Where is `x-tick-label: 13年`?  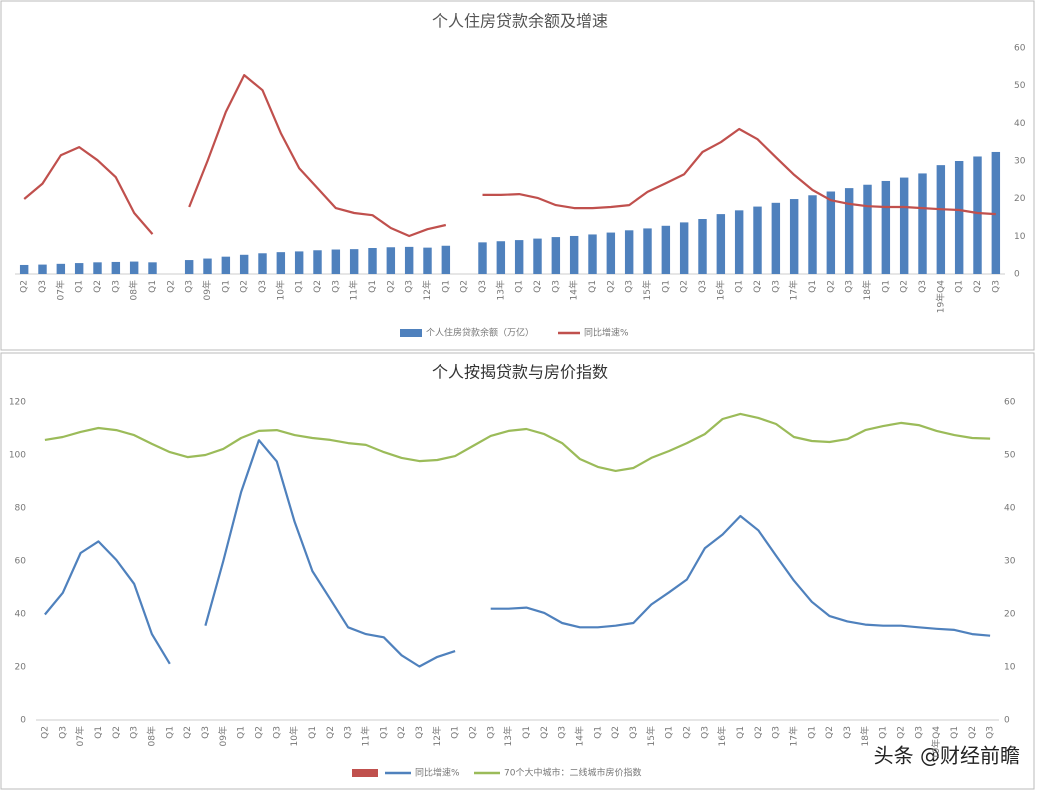 x-tick-label: 13年 is located at coordinates (508, 736).